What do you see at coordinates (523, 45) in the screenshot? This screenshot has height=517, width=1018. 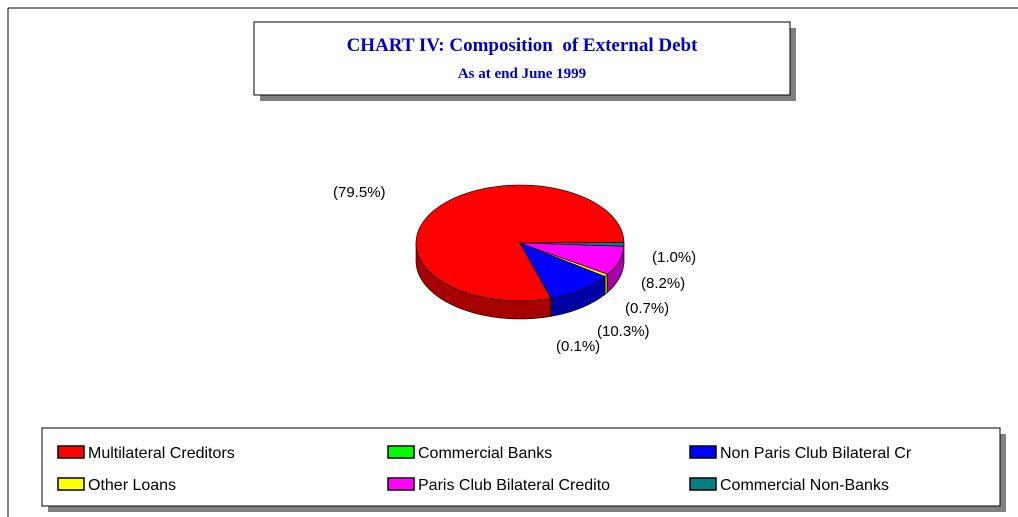 I see `chart-title: CHART IV: Composition of External Debt` at bounding box center [523, 45].